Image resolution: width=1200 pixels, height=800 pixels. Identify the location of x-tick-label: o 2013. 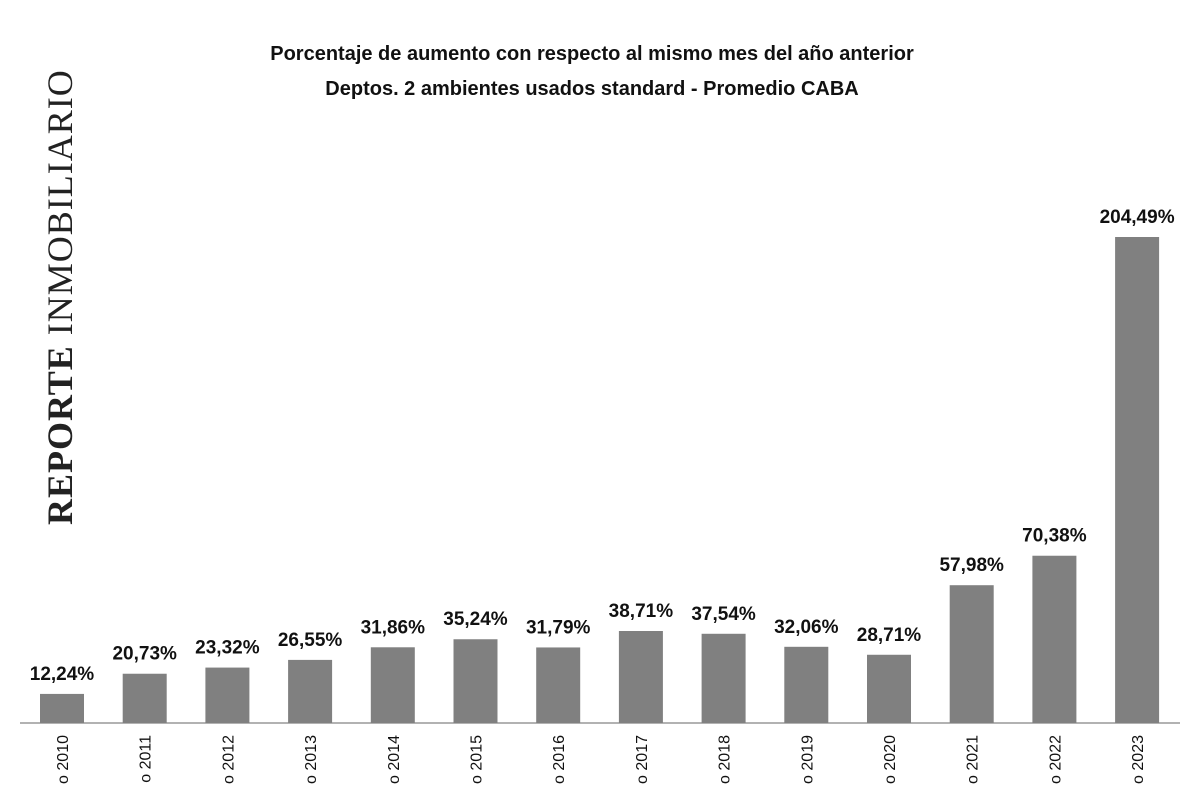
(311, 759).